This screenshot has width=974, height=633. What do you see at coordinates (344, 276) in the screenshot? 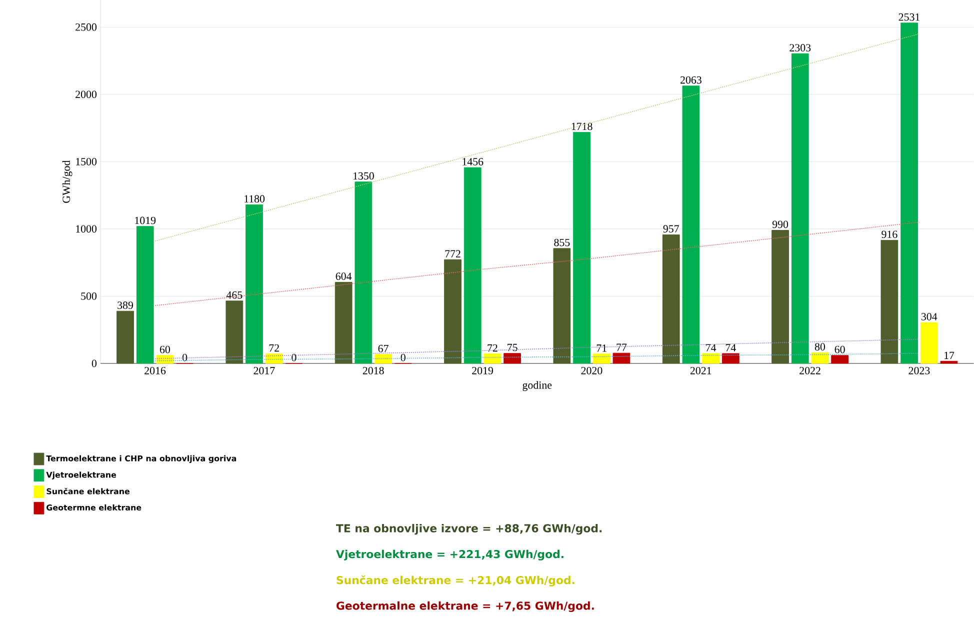
I see `data-label: 604` at bounding box center [344, 276].